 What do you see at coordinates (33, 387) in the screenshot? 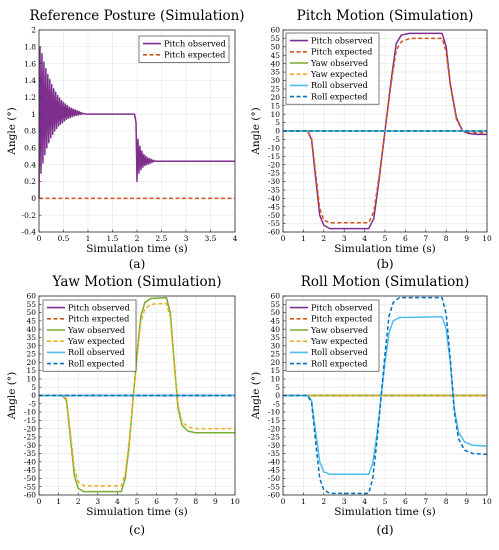
I see `y-tick-label: 5` at bounding box center [33, 387].